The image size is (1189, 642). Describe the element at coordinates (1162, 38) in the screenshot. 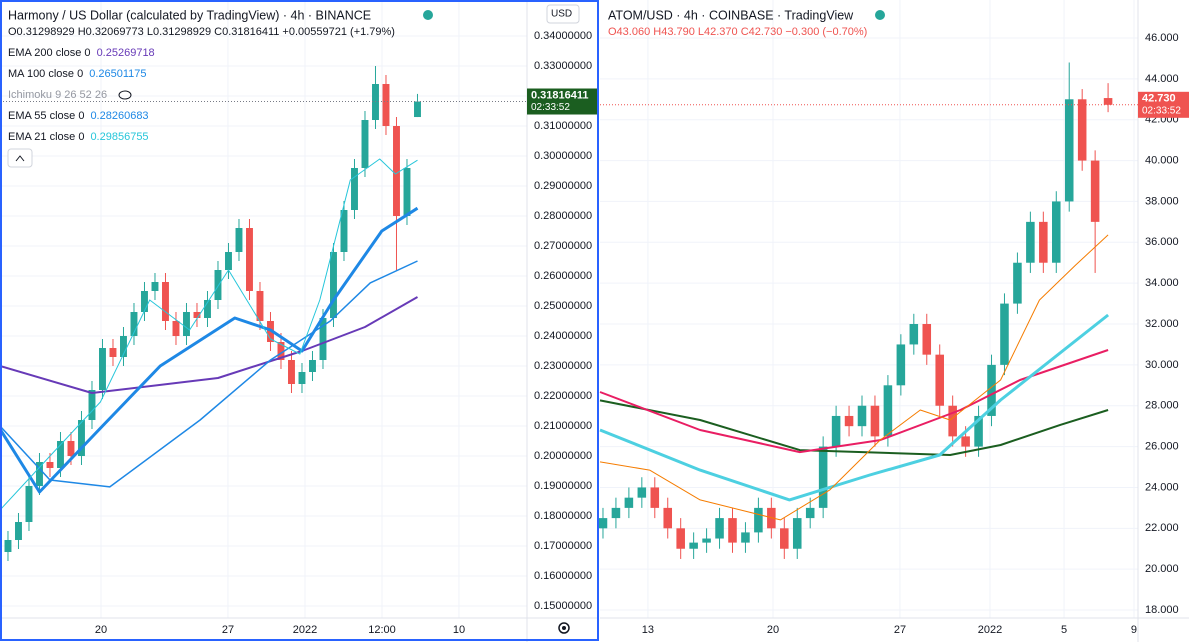

I see `y-tick-label: 46.000` at that location.